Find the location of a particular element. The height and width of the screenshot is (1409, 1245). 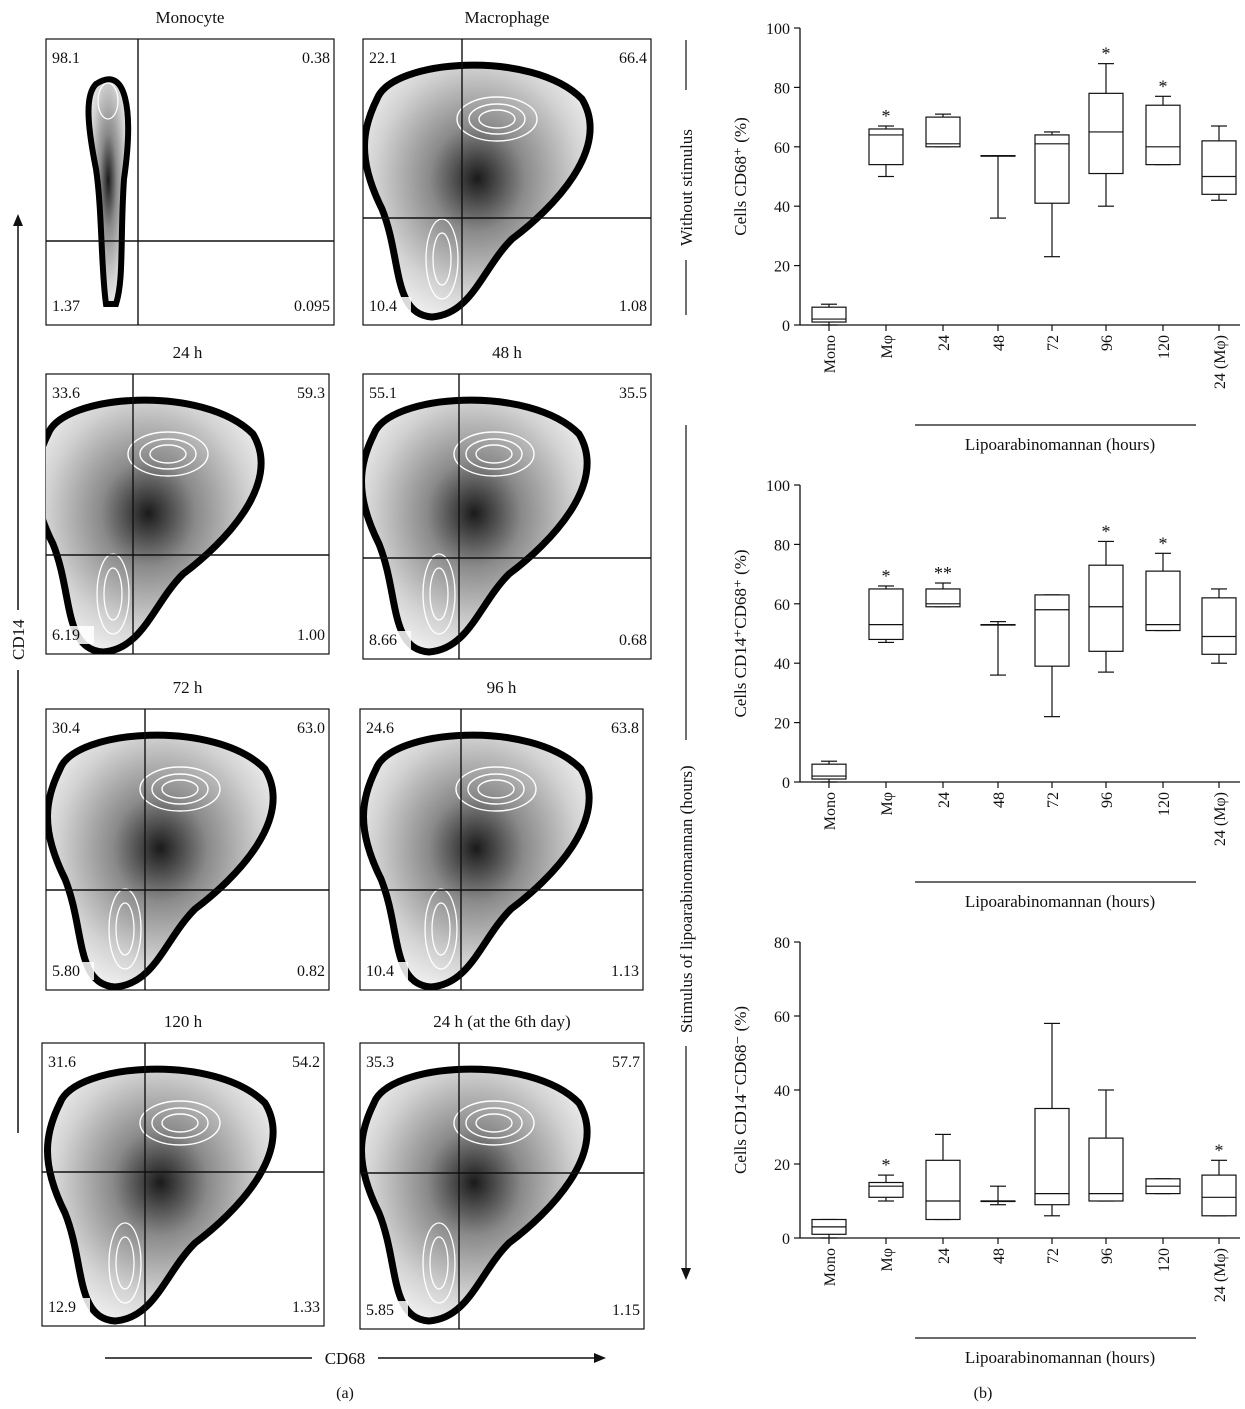

x-tick-label: Mφ is located at coordinates (887, 1259).